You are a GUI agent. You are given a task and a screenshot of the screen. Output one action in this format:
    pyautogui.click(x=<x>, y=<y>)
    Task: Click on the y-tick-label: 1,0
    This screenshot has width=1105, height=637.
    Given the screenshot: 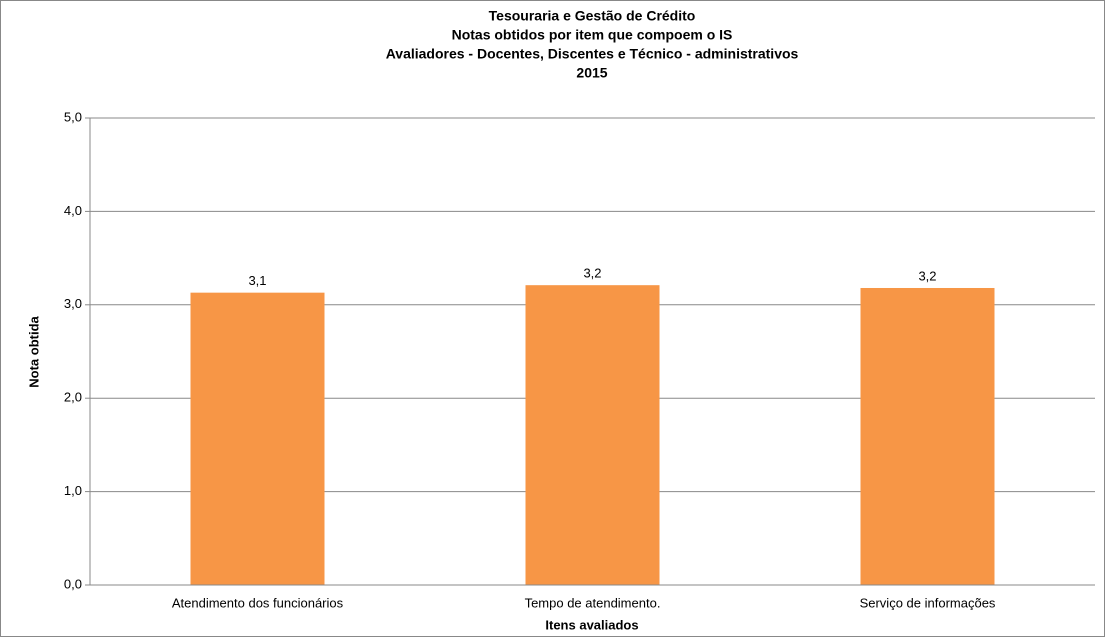 What is the action you would take?
    pyautogui.click(x=73, y=490)
    